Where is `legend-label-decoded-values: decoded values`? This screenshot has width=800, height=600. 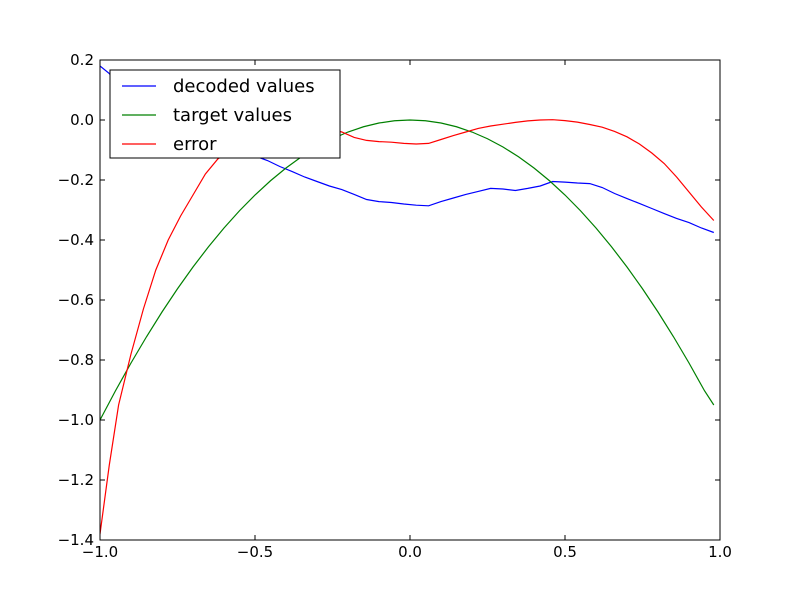 legend-label-decoded-values: decoded values is located at coordinates (244, 86).